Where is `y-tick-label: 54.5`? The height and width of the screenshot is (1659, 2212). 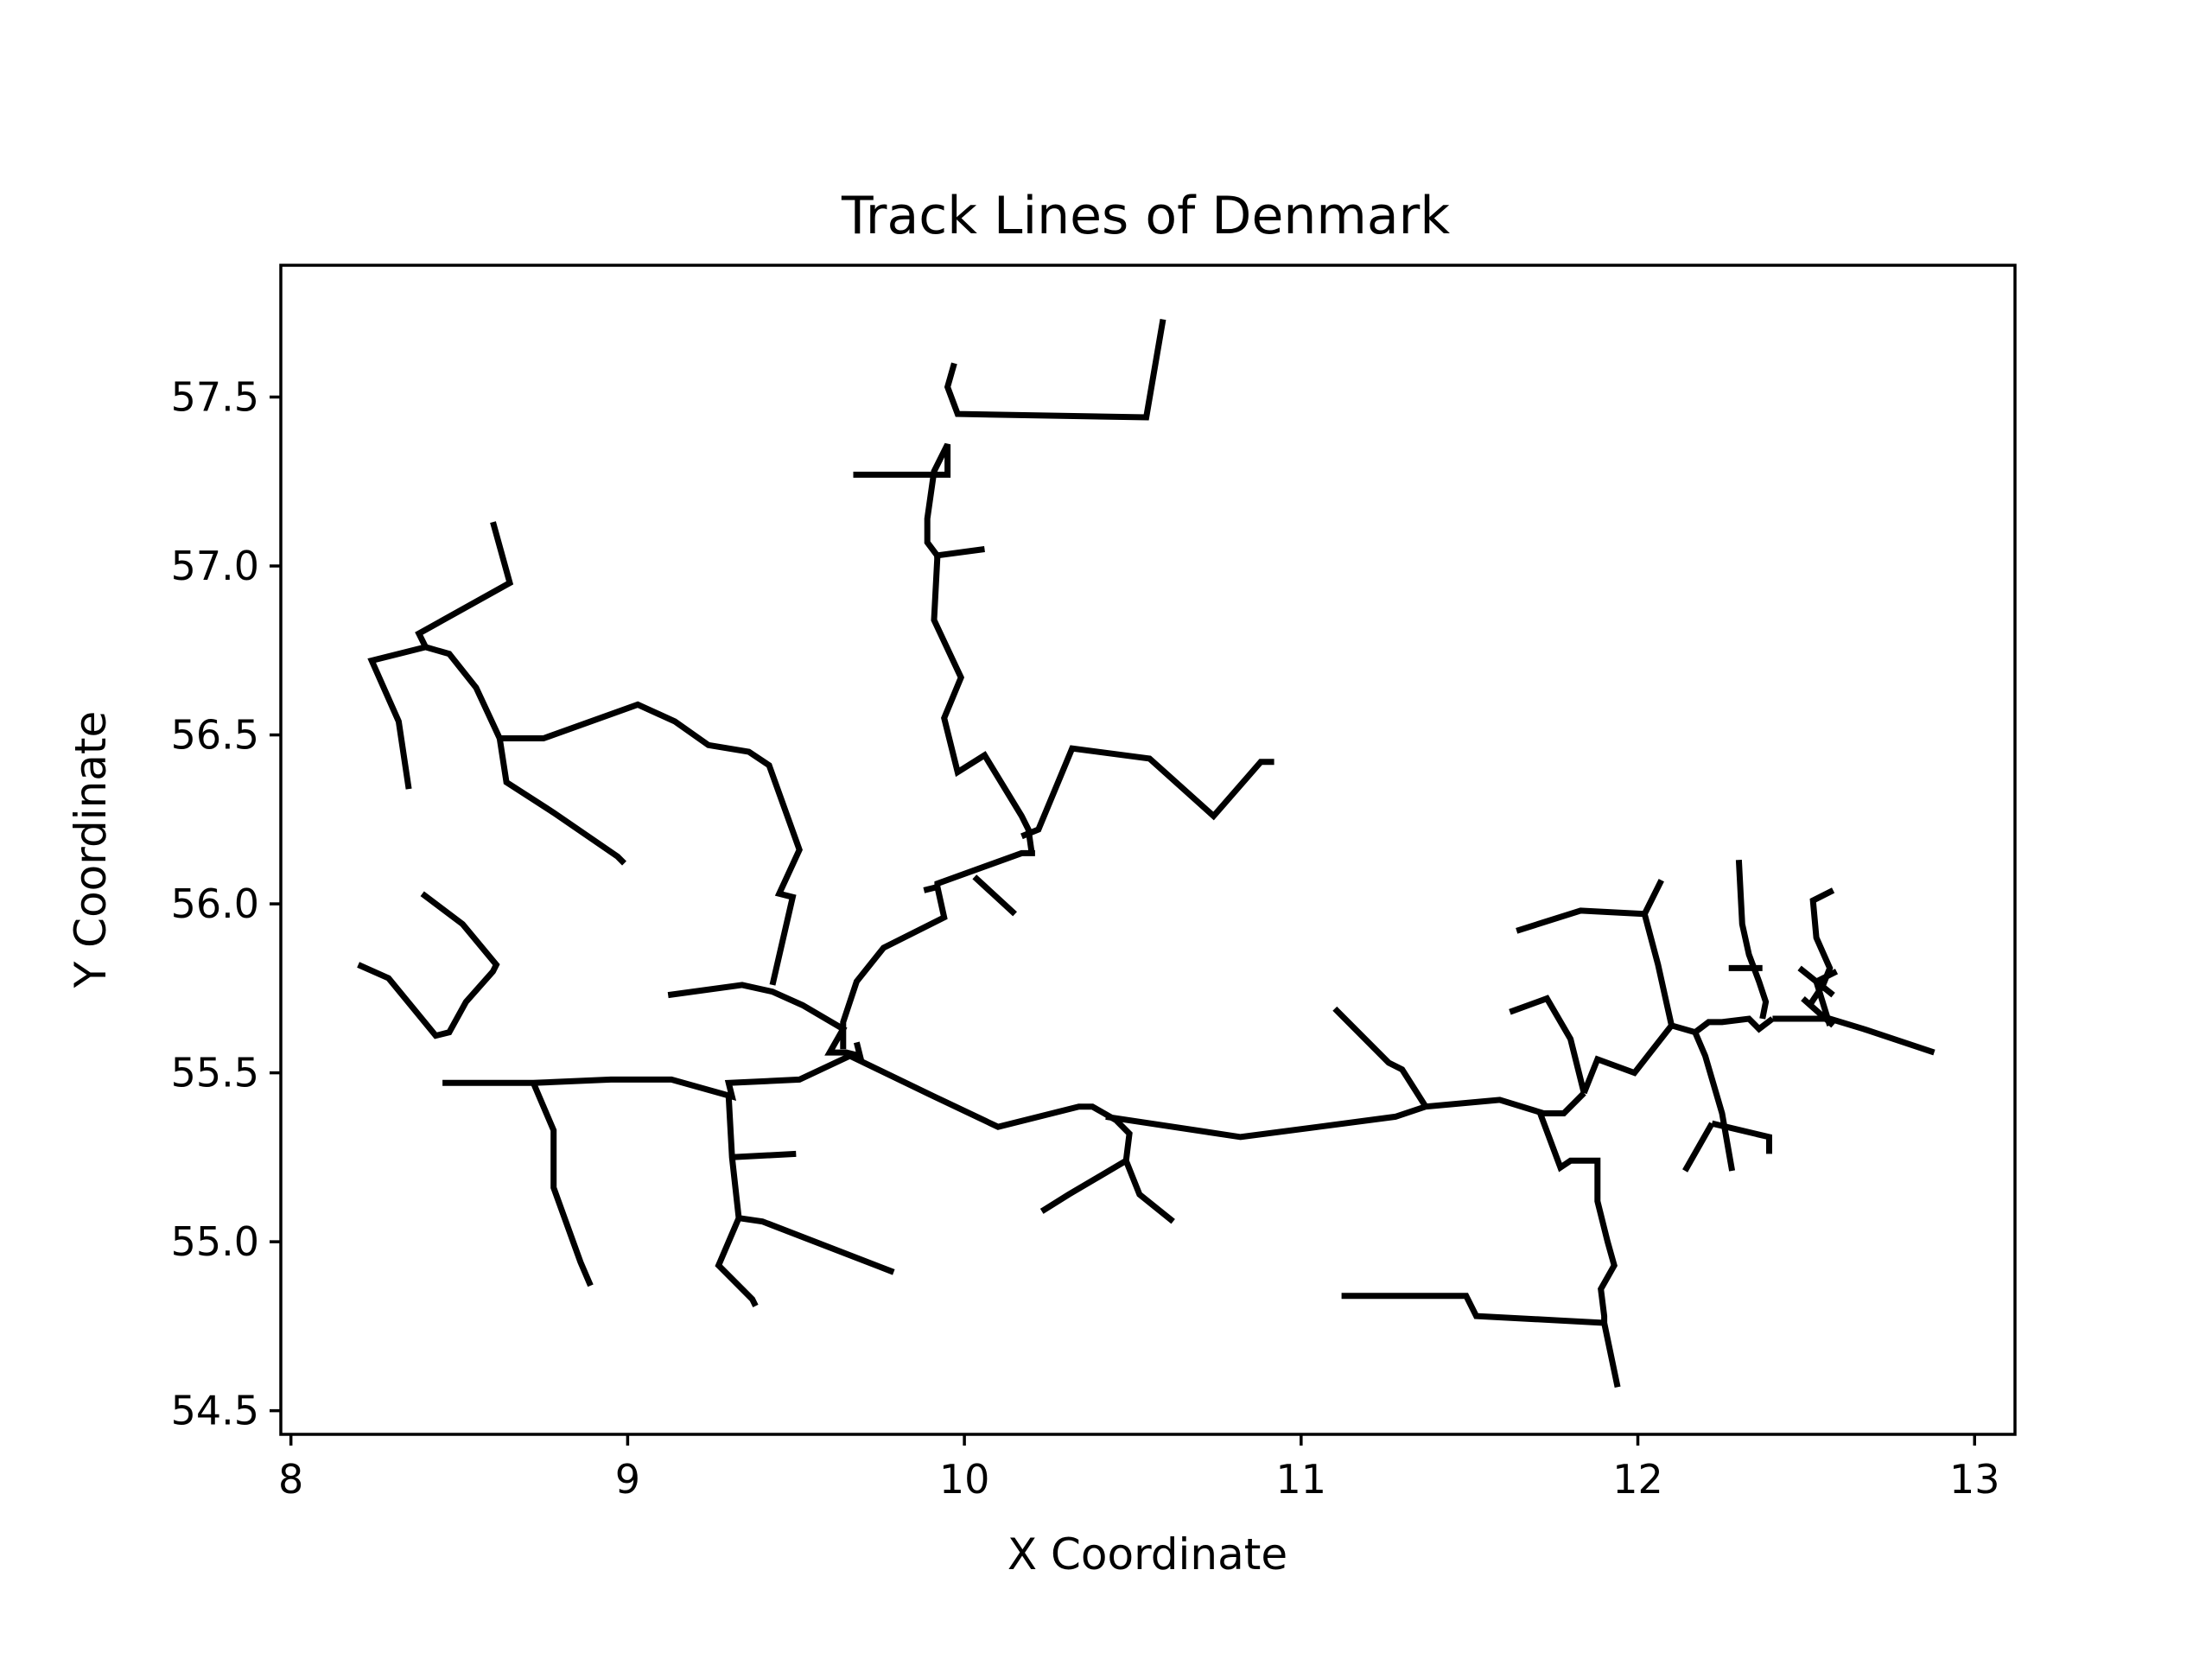
y-tick-label: 54.5 is located at coordinates (215, 1411).